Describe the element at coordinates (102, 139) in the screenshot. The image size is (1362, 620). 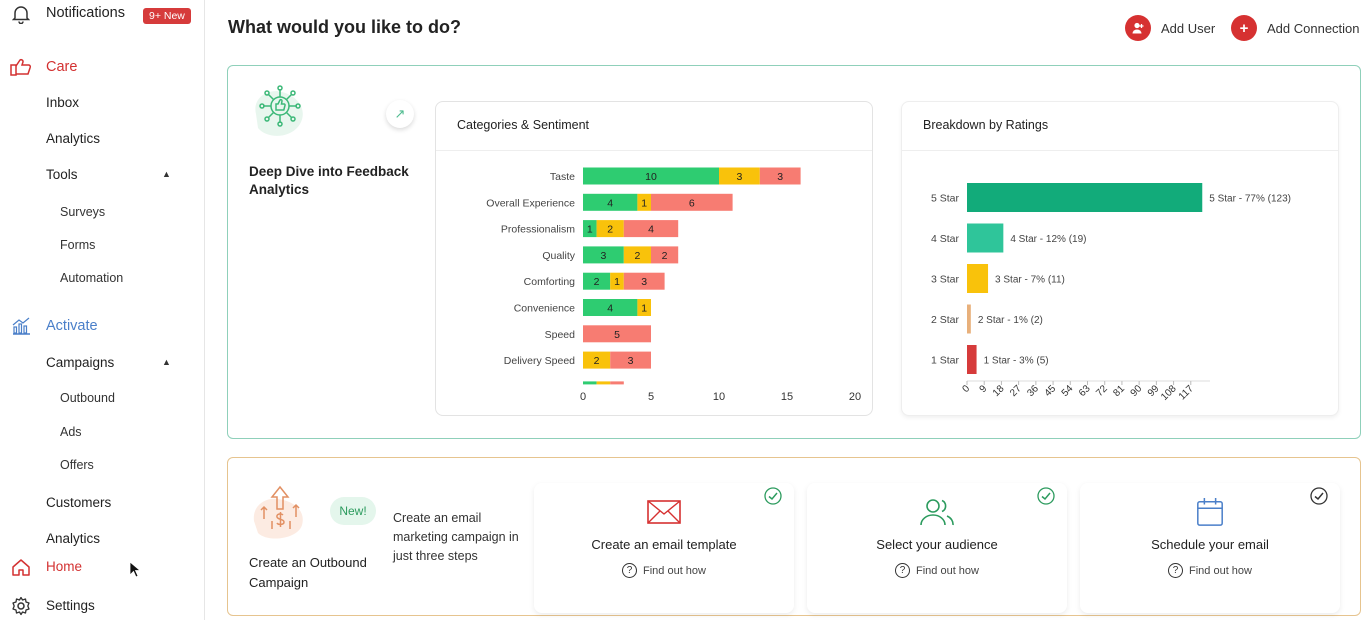
I see `sidebar-item-analytics: Analytics` at that location.